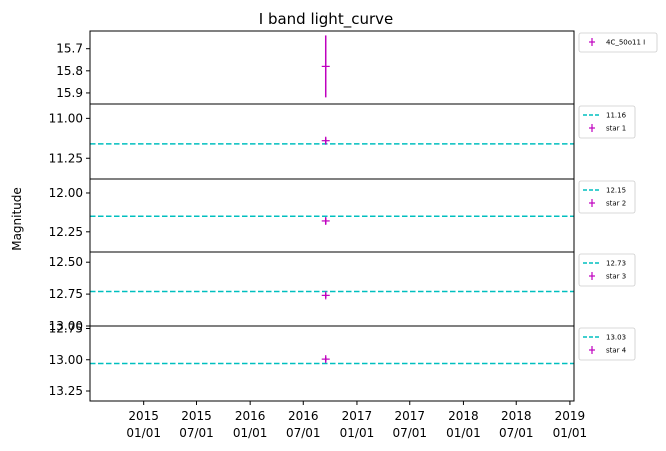  What do you see at coordinates (616, 129) in the screenshot?
I see `legend-label: star 1` at bounding box center [616, 129].